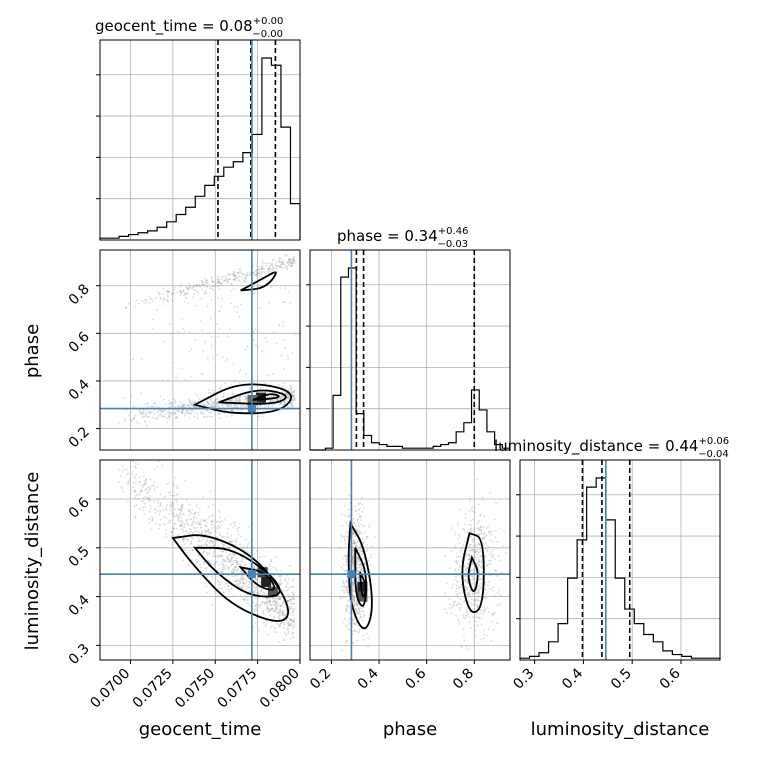 This screenshot has width=760, height=760. I want to click on title-luminosity-distance-plus: +0.06, so click(713, 441).